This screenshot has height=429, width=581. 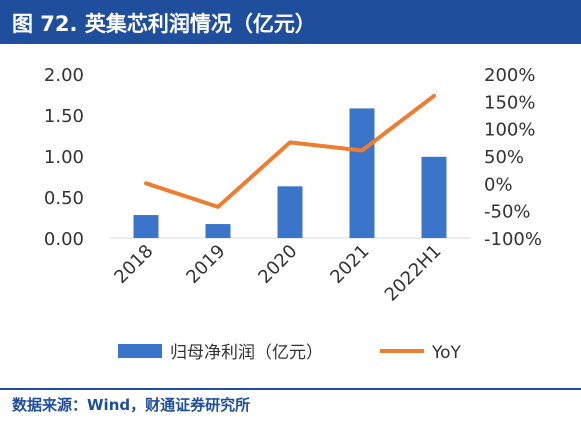 What do you see at coordinates (290, 151) in the screenshot?
I see `yoy-line` at bounding box center [290, 151].